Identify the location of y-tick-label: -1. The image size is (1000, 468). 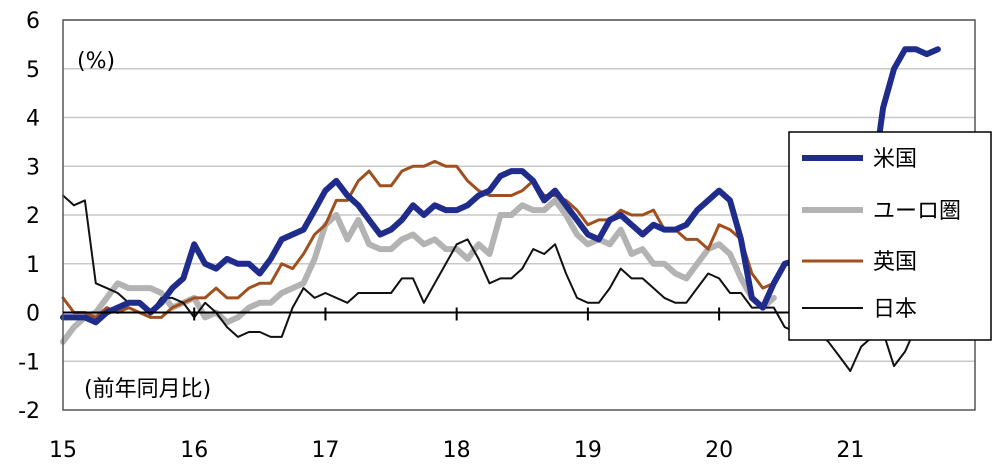
(29, 362).